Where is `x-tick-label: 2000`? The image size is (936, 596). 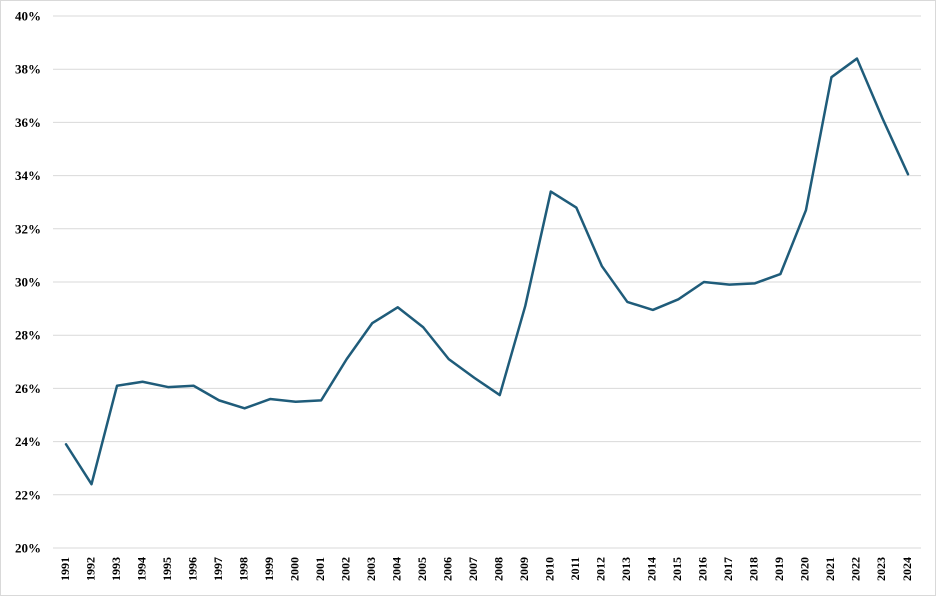 x-tick-label: 2000 is located at coordinates (294, 569).